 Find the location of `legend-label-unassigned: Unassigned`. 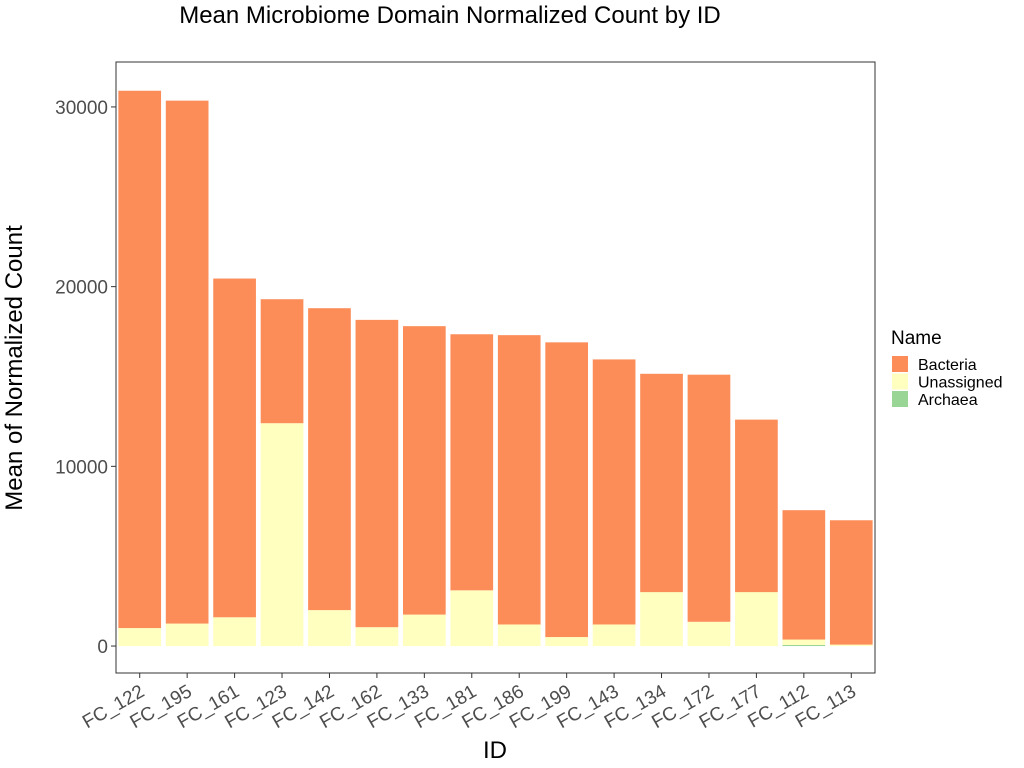

legend-label-unassigned: Unassigned is located at coordinates (960, 383).